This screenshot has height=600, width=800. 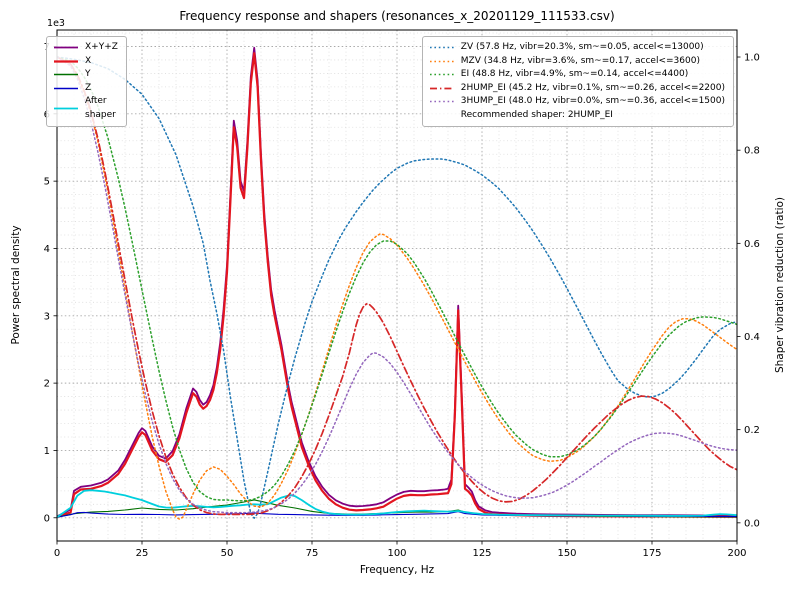 I want to click on x-tick-label: 25, so click(x=142, y=553).